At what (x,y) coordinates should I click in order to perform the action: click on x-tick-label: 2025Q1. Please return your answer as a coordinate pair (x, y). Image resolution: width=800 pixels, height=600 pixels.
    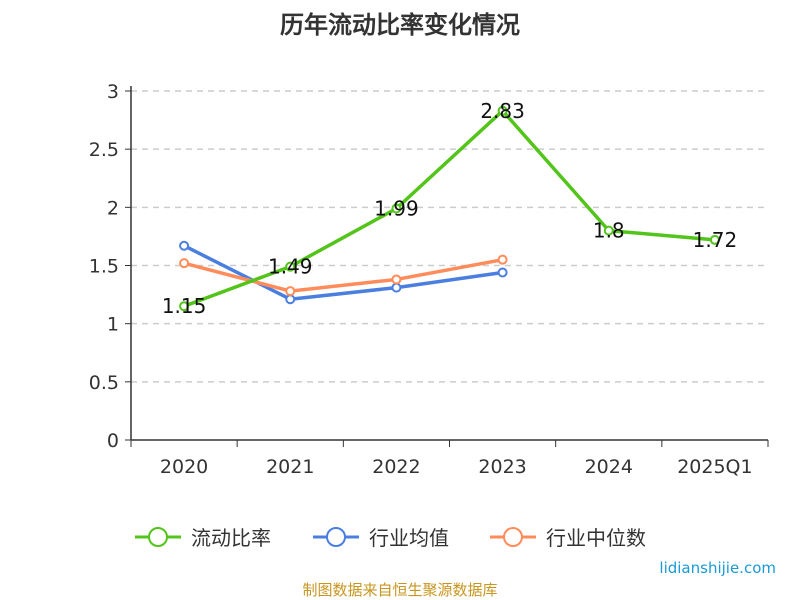
    Looking at the image, I should click on (714, 467).